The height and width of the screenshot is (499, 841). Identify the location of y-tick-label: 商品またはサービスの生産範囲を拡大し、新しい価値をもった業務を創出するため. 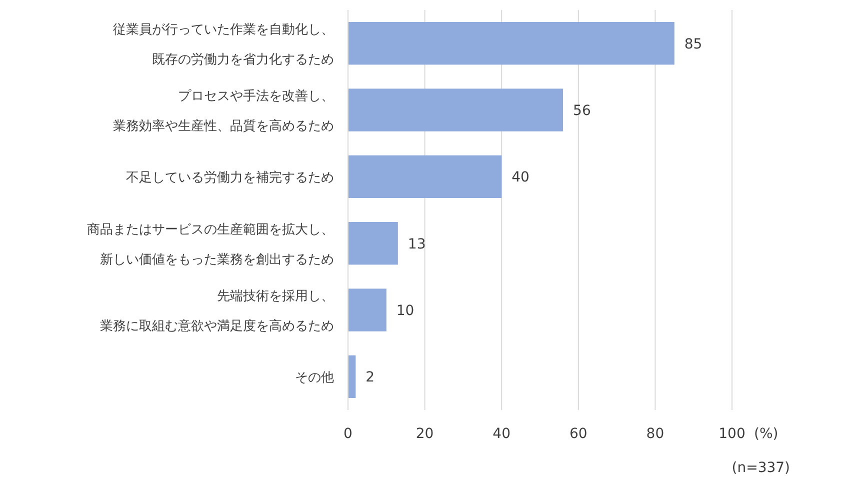
(210, 244).